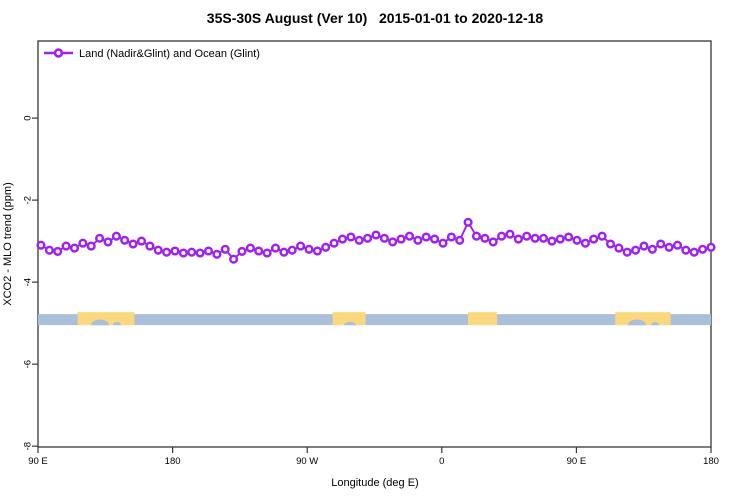 The image size is (750, 500). What do you see at coordinates (169, 54) in the screenshot?
I see `legend-label: Land (Nadir&Glint) and Ocean (Glint)` at bounding box center [169, 54].